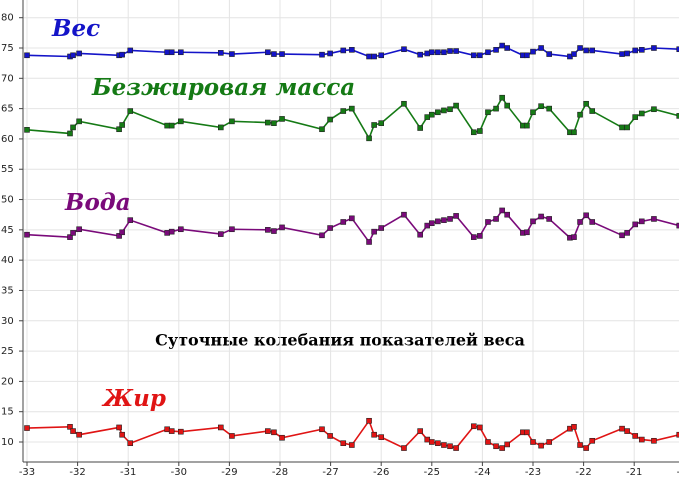 This screenshot has height=482, width=679. What do you see at coordinates (128, 472) in the screenshot?
I see `x-tick-label: -31` at bounding box center [128, 472].